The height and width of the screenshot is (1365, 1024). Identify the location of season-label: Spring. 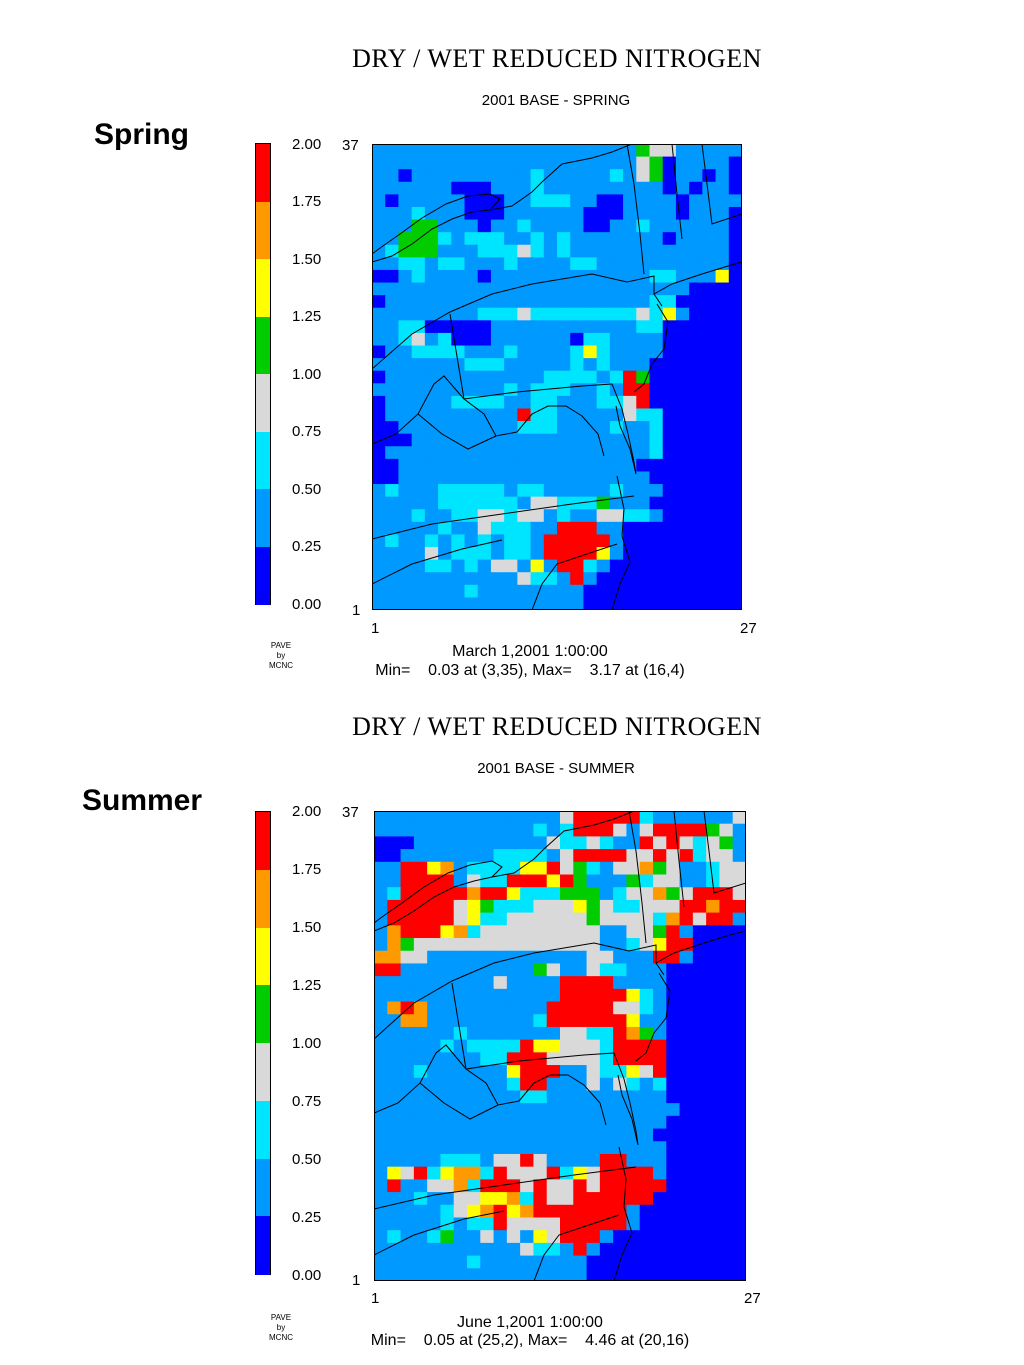
(141, 134).